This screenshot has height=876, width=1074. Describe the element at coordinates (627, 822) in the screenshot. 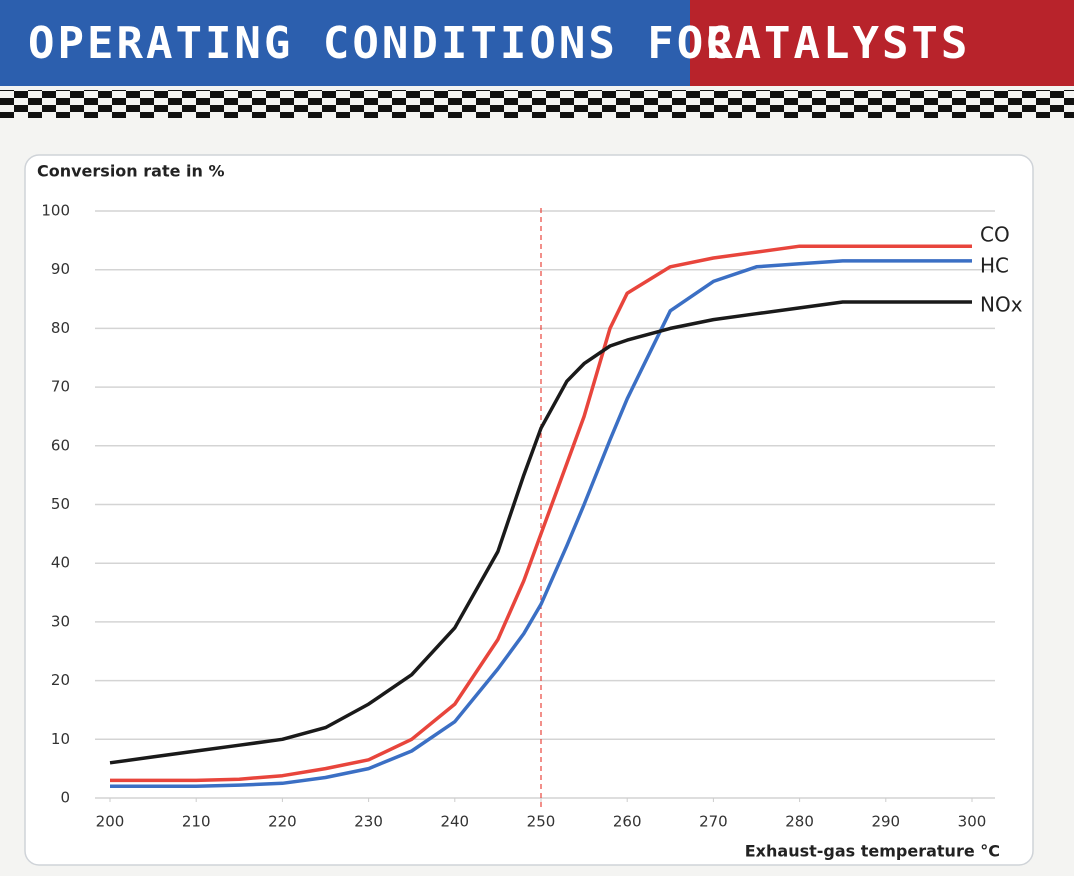

I see `x-tick-label: 260` at that location.